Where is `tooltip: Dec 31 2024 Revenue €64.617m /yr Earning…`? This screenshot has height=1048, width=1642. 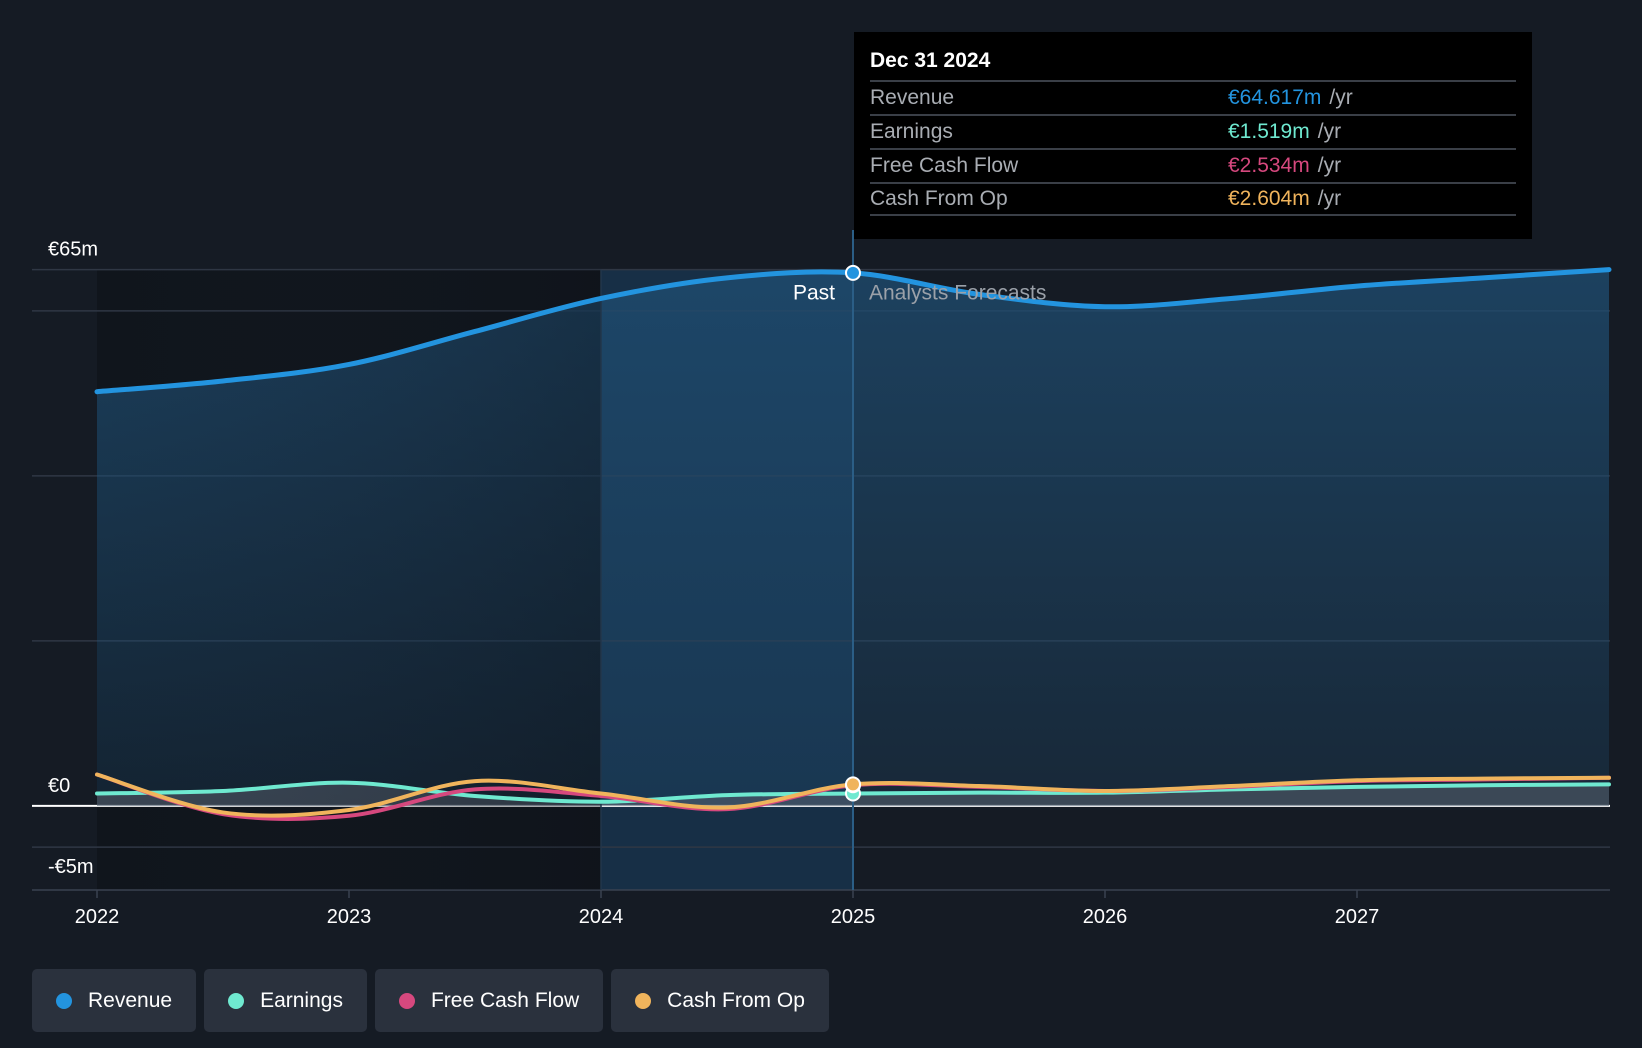
tooltip: Dec 31 2024 Revenue €64.617m /yr Earning… is located at coordinates (1193, 135).